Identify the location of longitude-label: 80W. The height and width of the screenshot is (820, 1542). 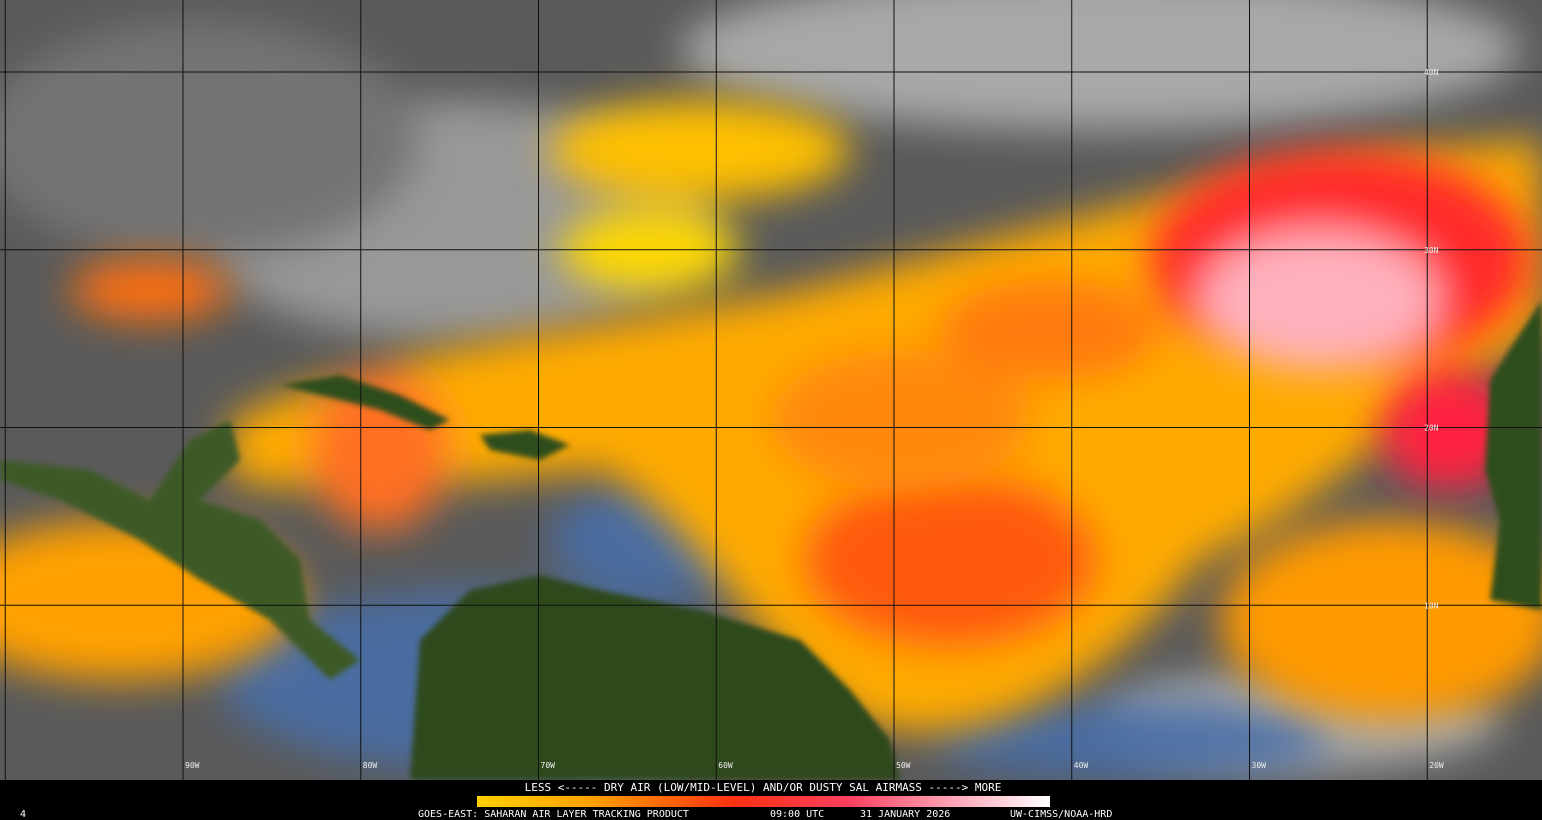
(370, 765).